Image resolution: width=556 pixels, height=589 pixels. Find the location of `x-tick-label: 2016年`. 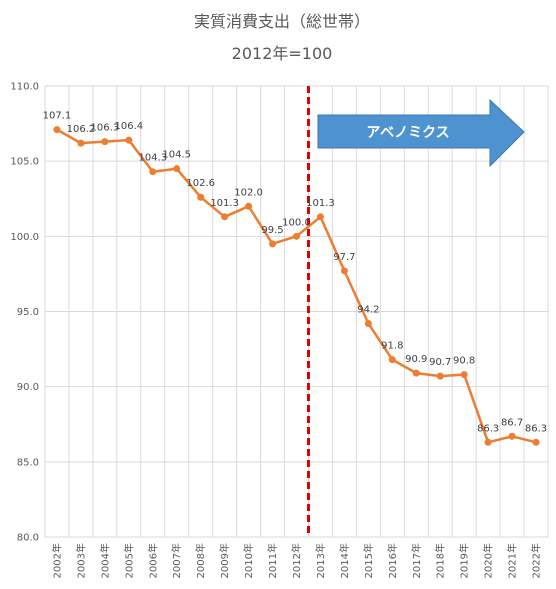

x-tick-label: 2016年 is located at coordinates (392, 560).